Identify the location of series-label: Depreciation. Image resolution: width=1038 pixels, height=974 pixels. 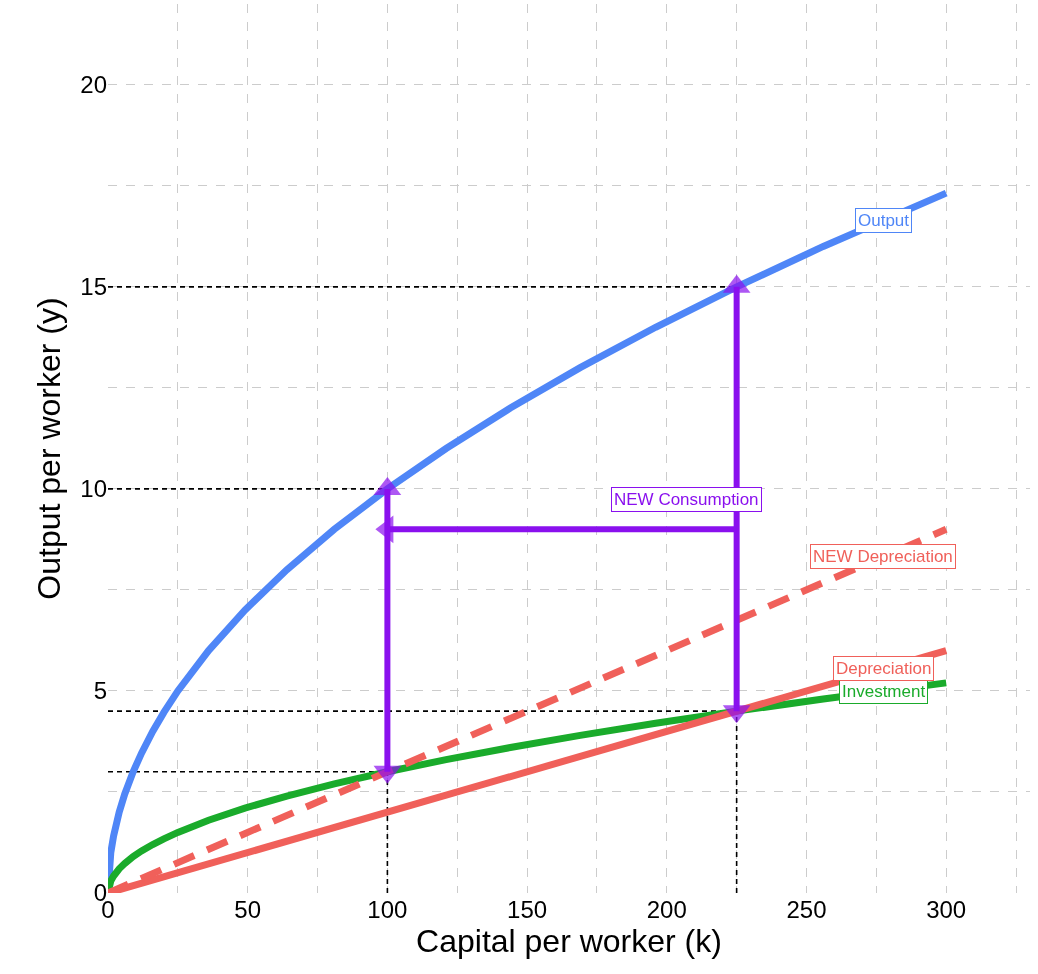
(884, 668).